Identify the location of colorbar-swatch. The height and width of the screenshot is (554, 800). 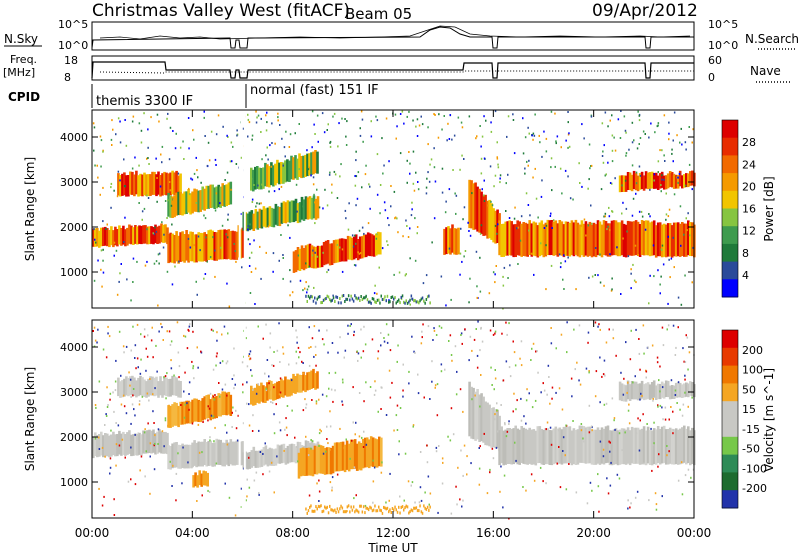
(730, 270).